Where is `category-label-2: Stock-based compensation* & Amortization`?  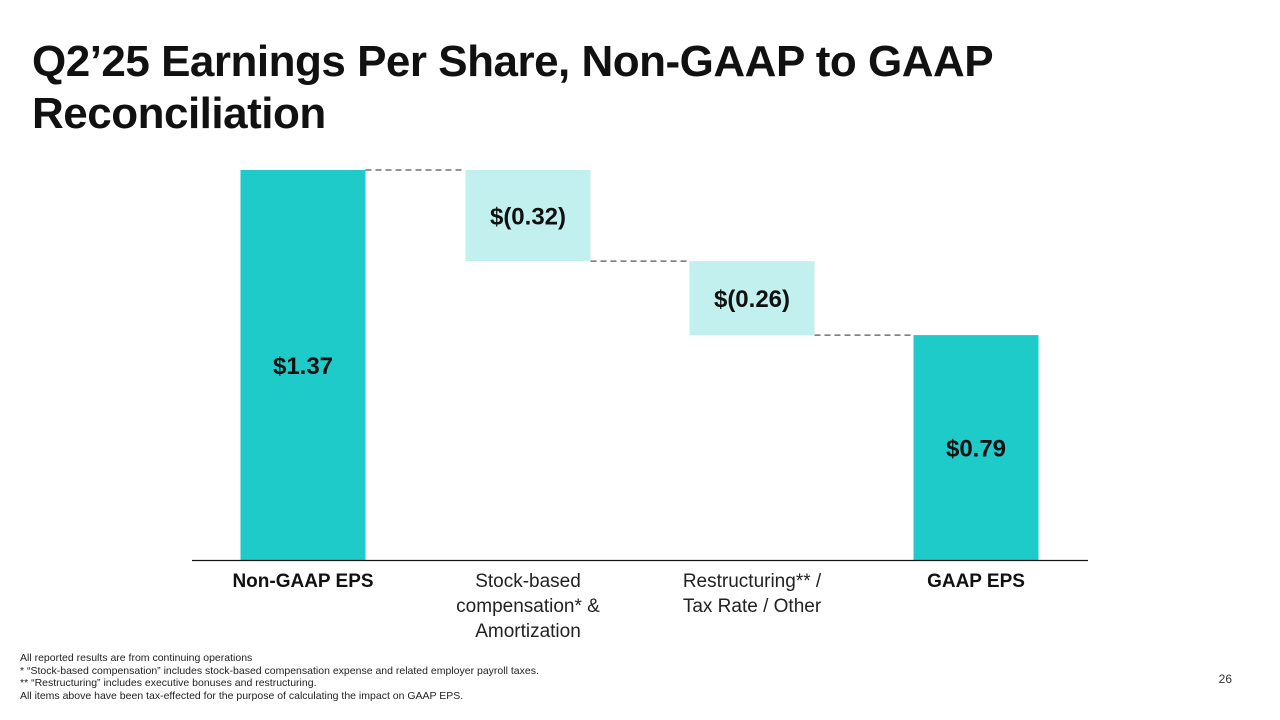
category-label-2: Stock-based compensation* & Amortization is located at coordinates (528, 606).